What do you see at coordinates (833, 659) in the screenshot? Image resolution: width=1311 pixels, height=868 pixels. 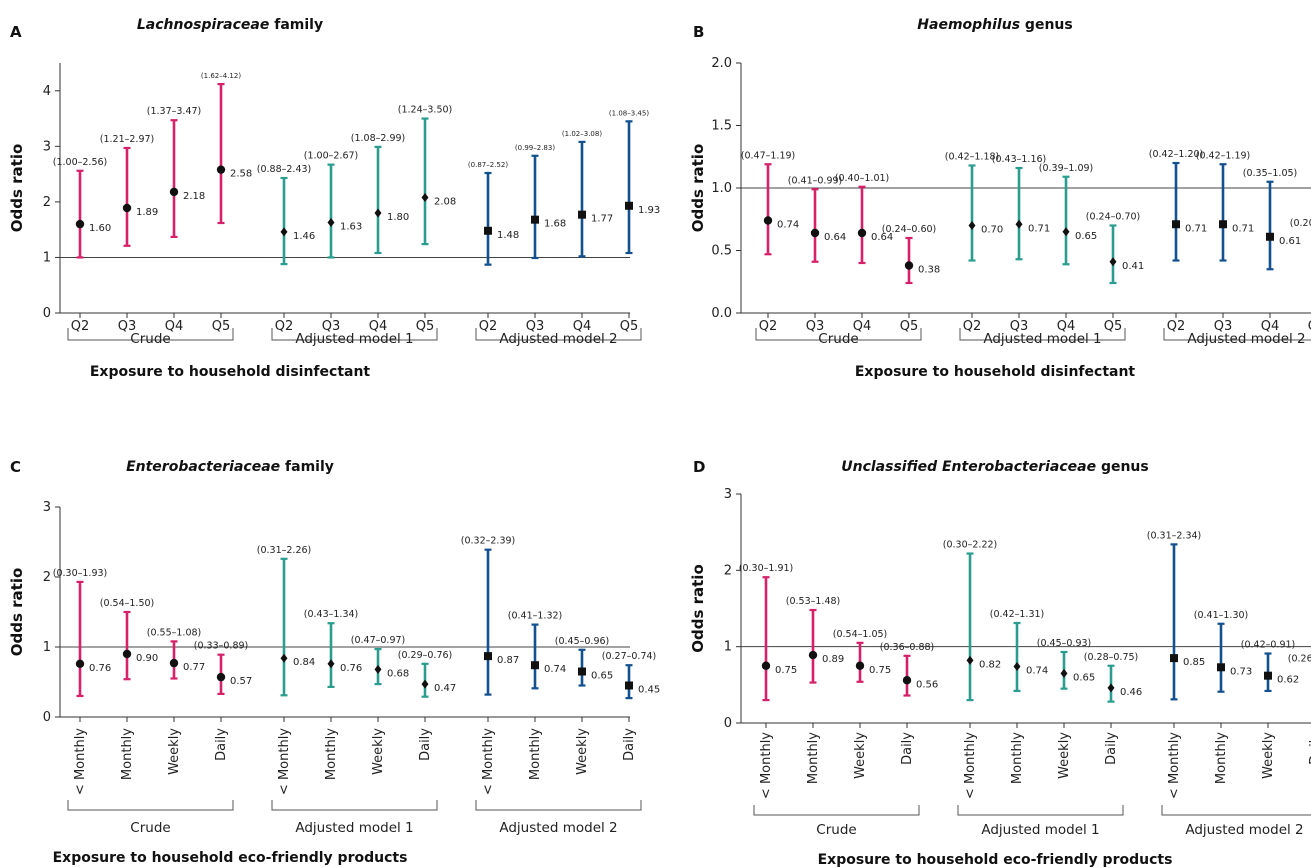 I see `or-value-label: 0.89` at bounding box center [833, 659].